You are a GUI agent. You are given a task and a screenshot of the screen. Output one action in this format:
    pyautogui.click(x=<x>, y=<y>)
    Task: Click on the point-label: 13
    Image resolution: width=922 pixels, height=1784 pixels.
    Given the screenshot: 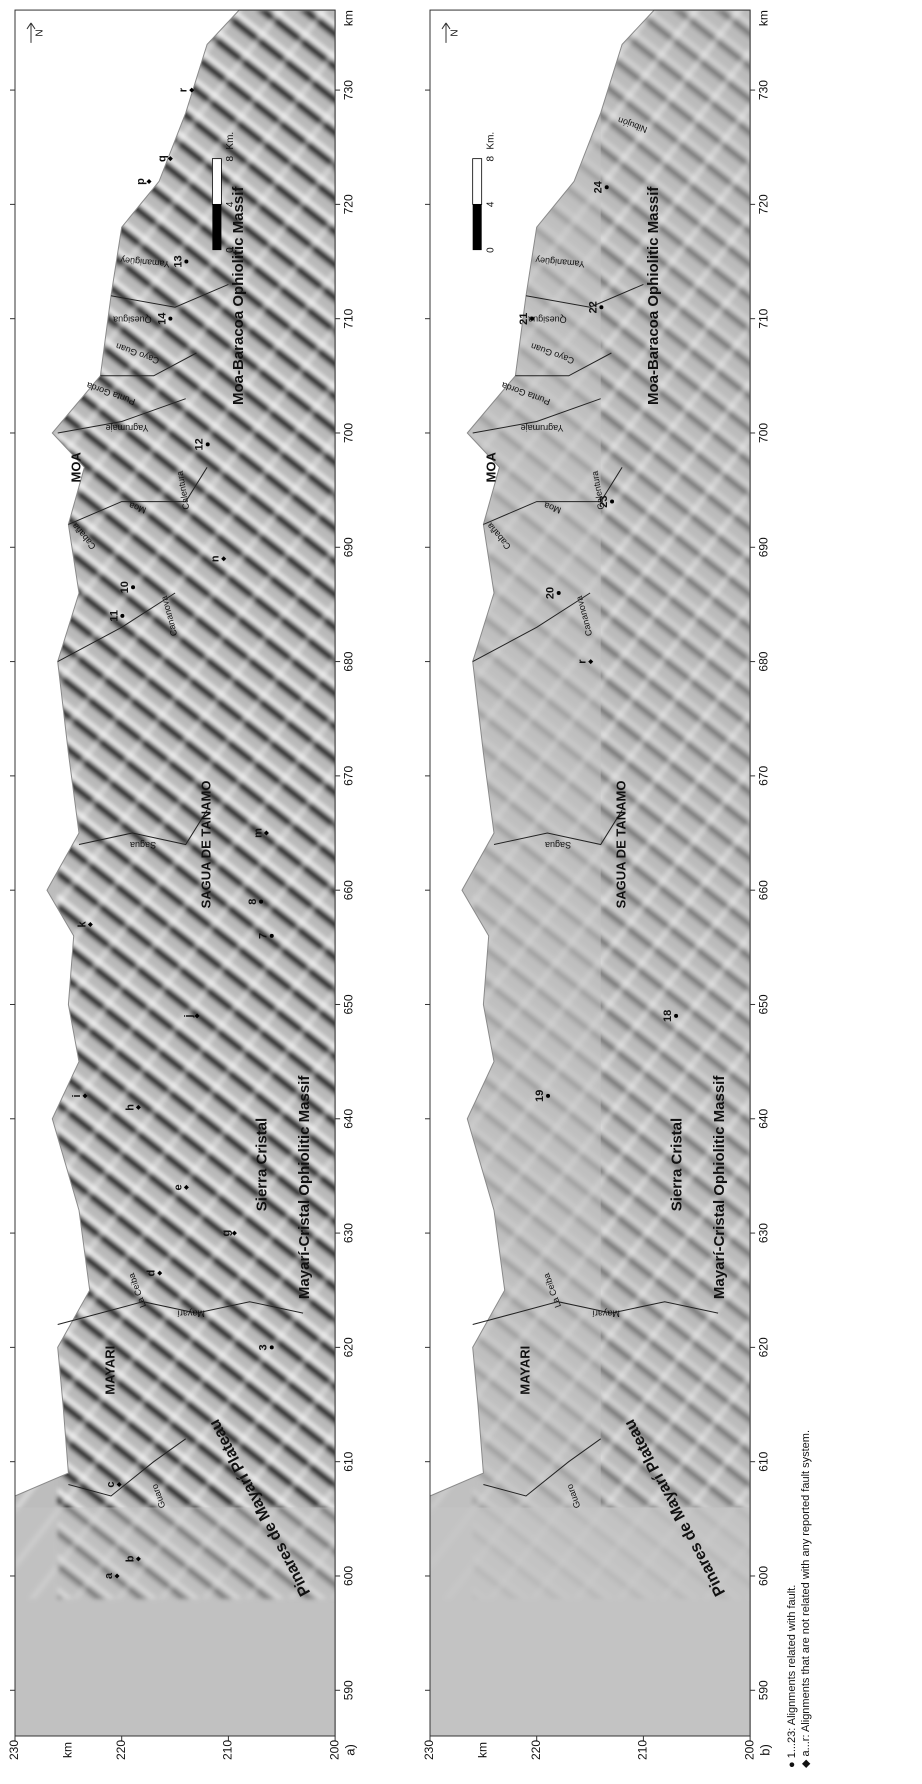 What is the action you would take?
    pyautogui.click(x=178, y=261)
    